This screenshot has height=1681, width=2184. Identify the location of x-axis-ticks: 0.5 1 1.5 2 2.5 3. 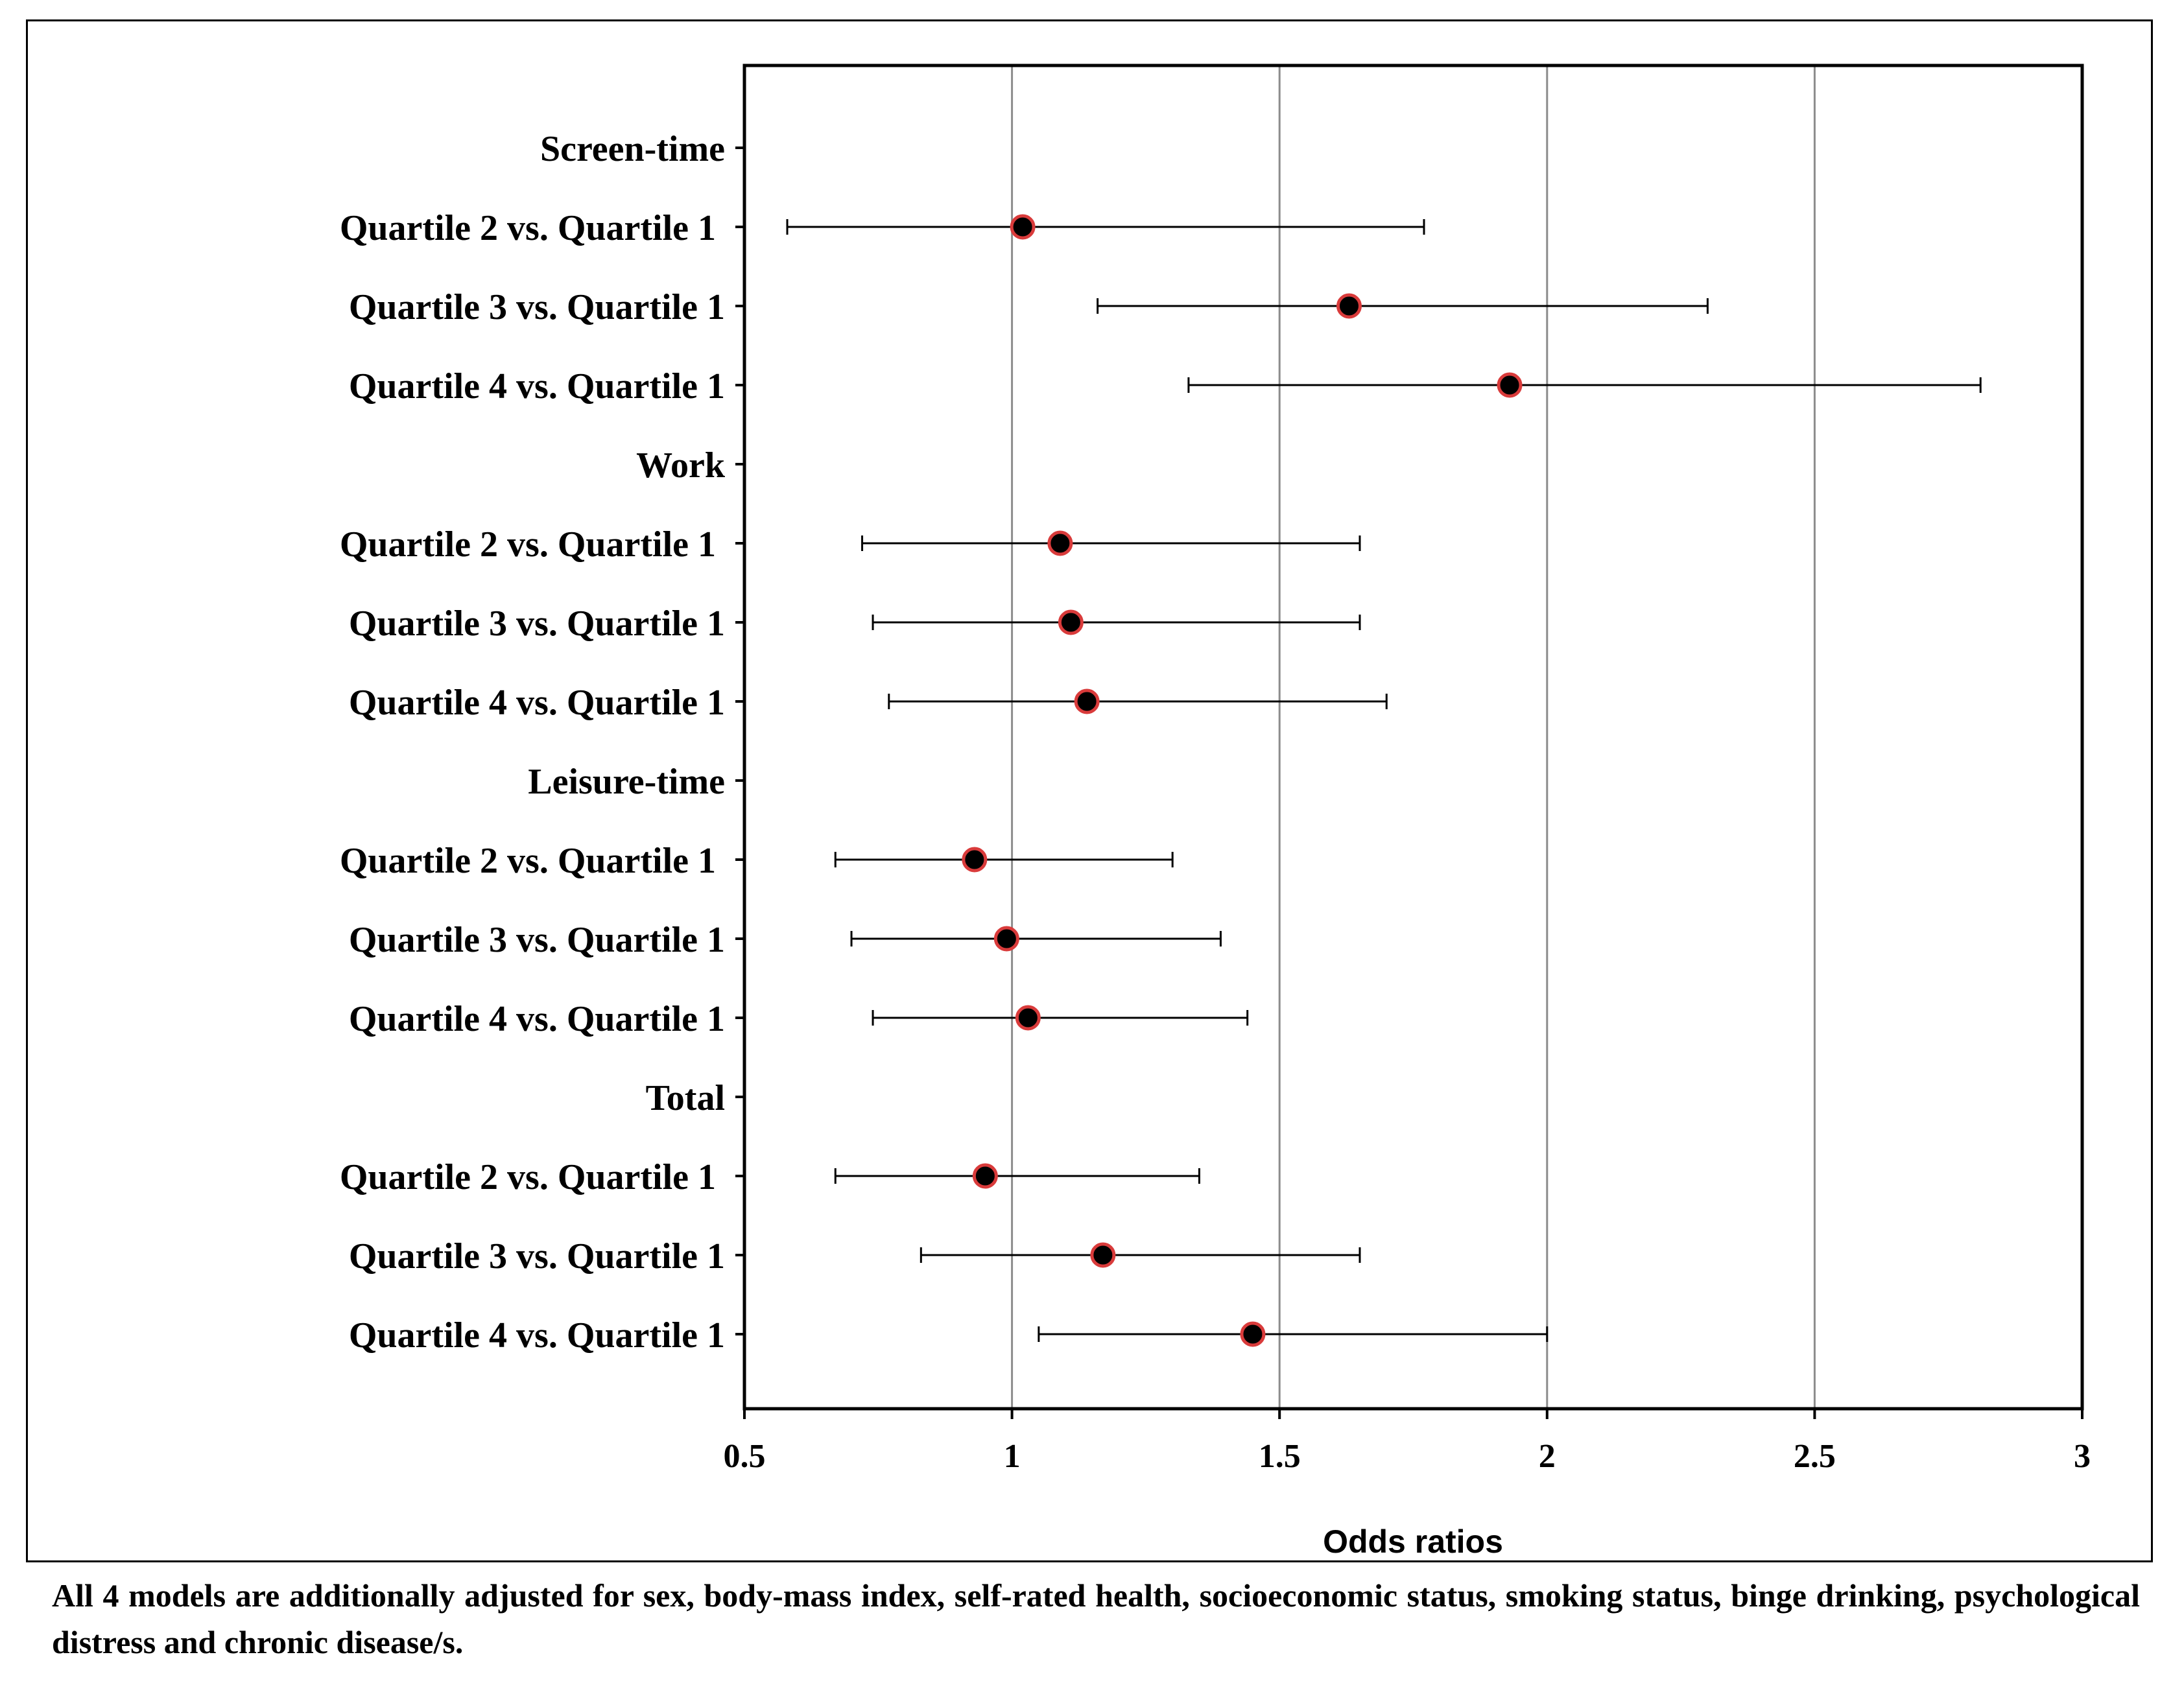
(1408, 1442).